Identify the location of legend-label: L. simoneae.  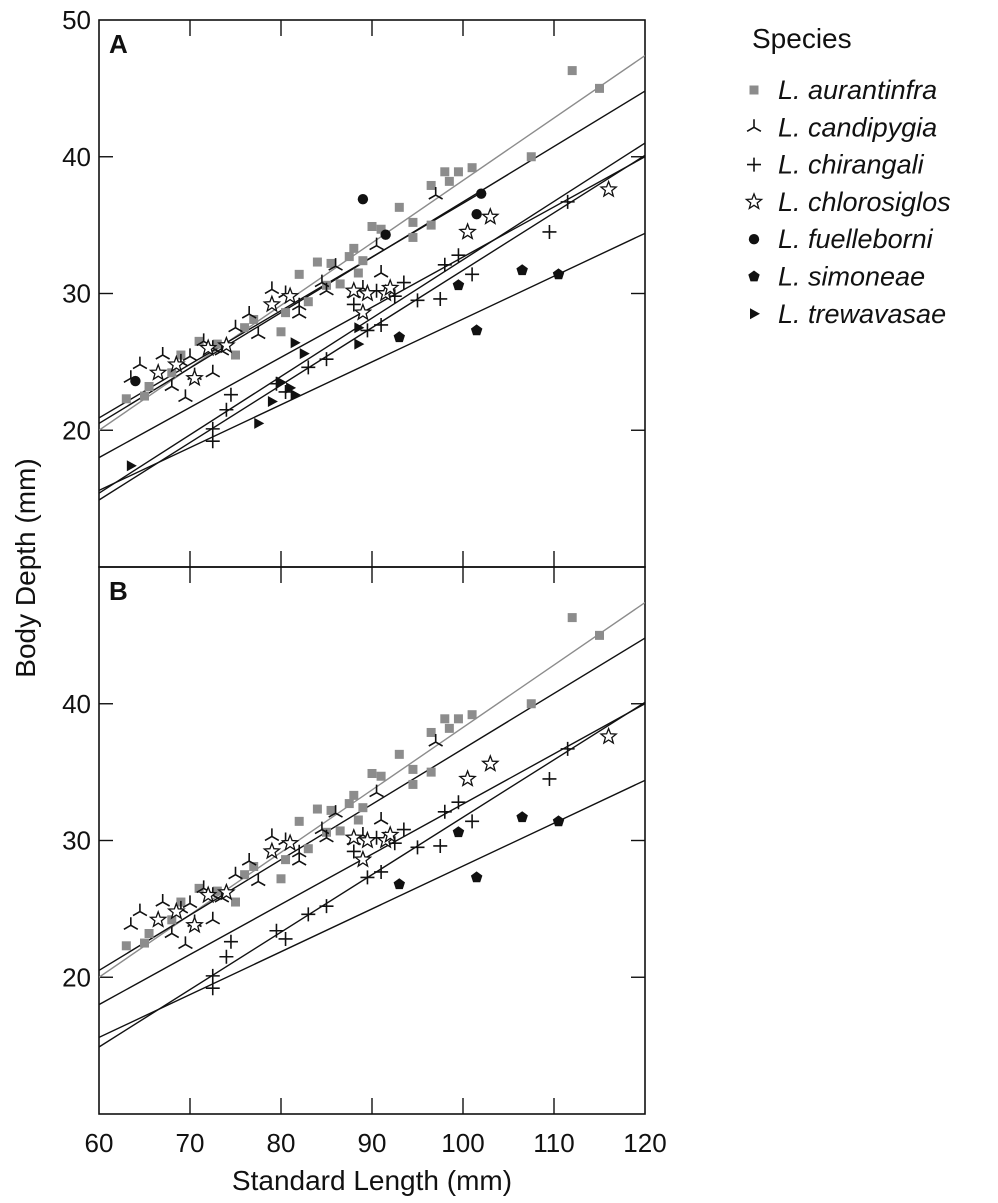
(851, 277).